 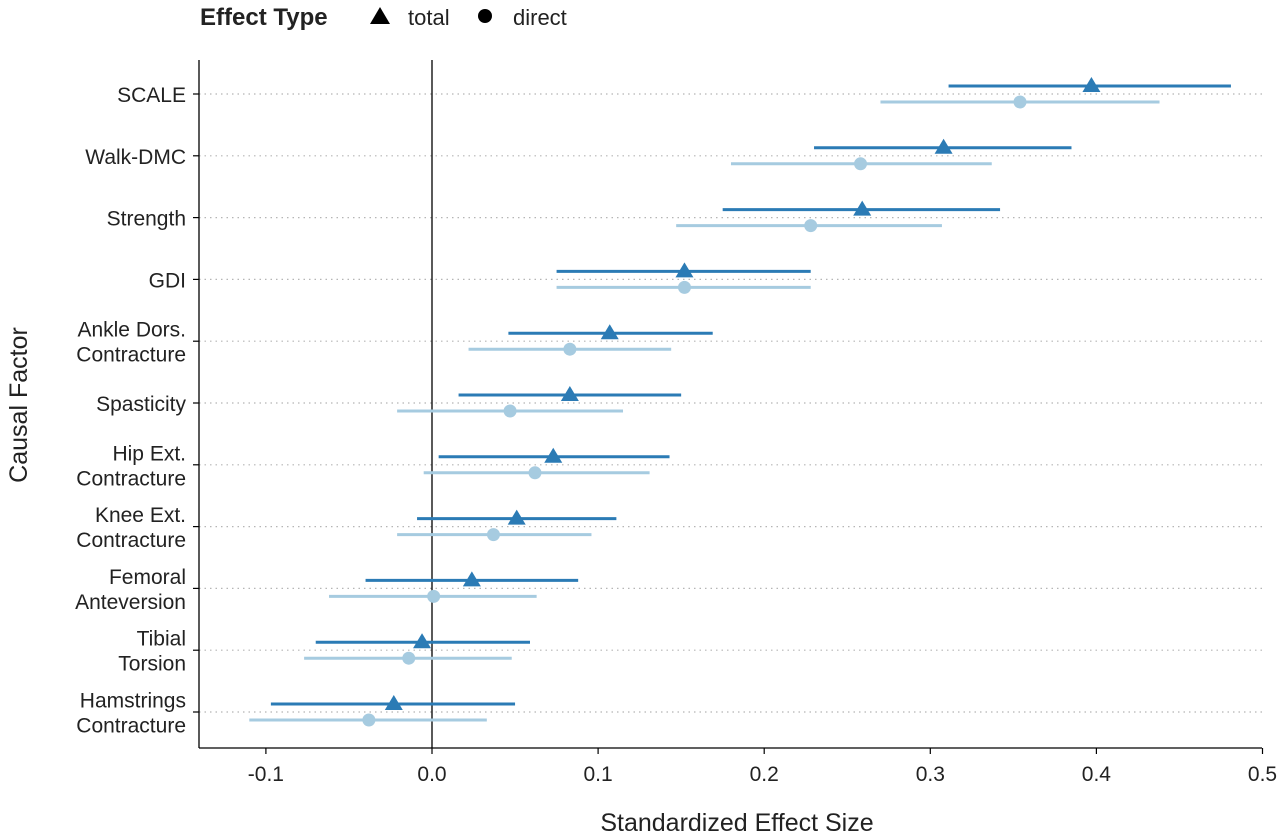 What do you see at coordinates (140, 515) in the screenshot?
I see `y-tick-label: Knee Ext.` at bounding box center [140, 515].